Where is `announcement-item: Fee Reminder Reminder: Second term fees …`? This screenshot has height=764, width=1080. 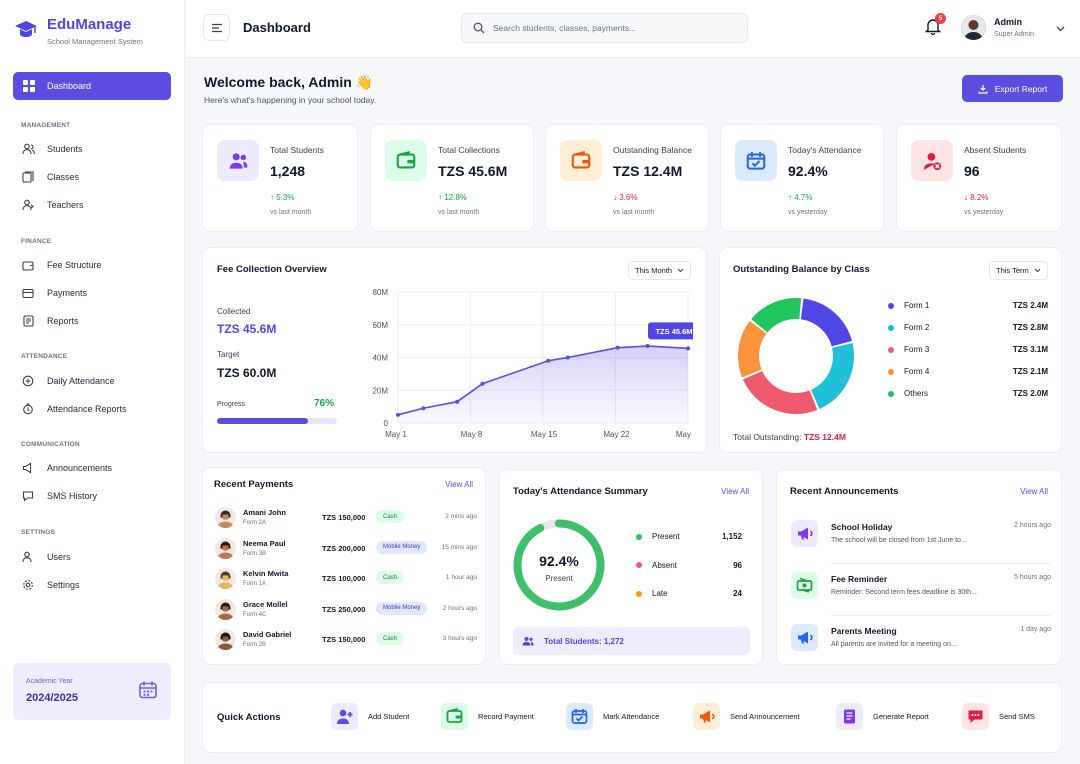
announcement-item: Fee Reminder Reminder: Second term fees … is located at coordinates (920, 593).